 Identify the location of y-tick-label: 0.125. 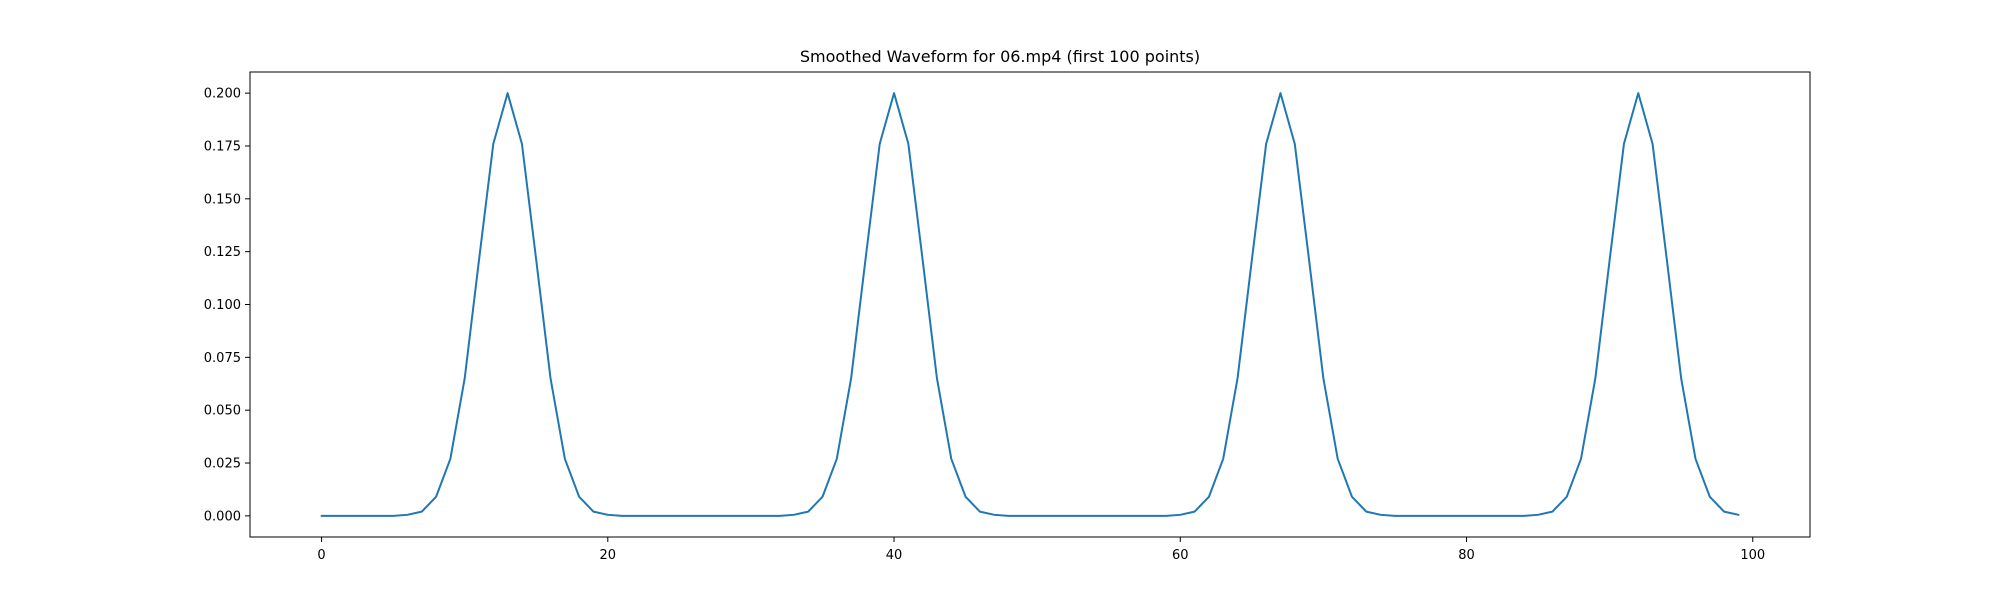
(222, 252).